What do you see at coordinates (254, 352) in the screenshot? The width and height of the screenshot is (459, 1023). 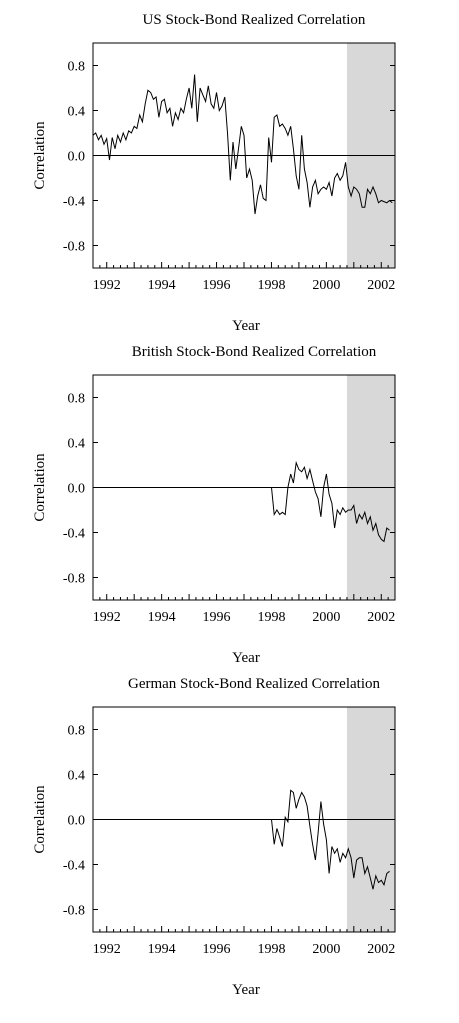 I see `chart-title: British Stock-Bond Realized Correlation` at bounding box center [254, 352].